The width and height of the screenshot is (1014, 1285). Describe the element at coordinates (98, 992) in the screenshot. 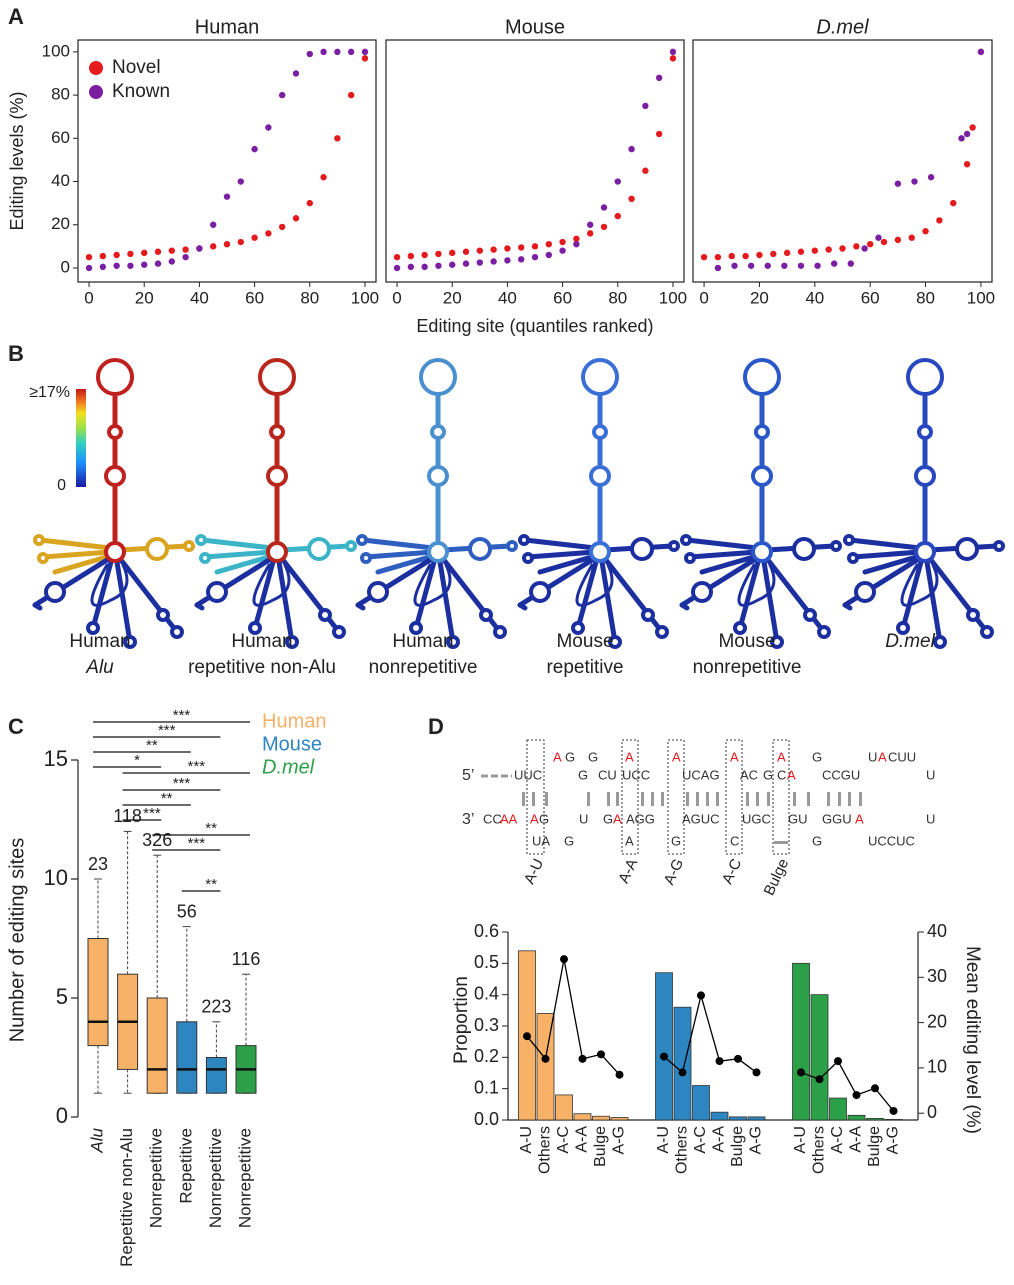

I see `box` at that location.